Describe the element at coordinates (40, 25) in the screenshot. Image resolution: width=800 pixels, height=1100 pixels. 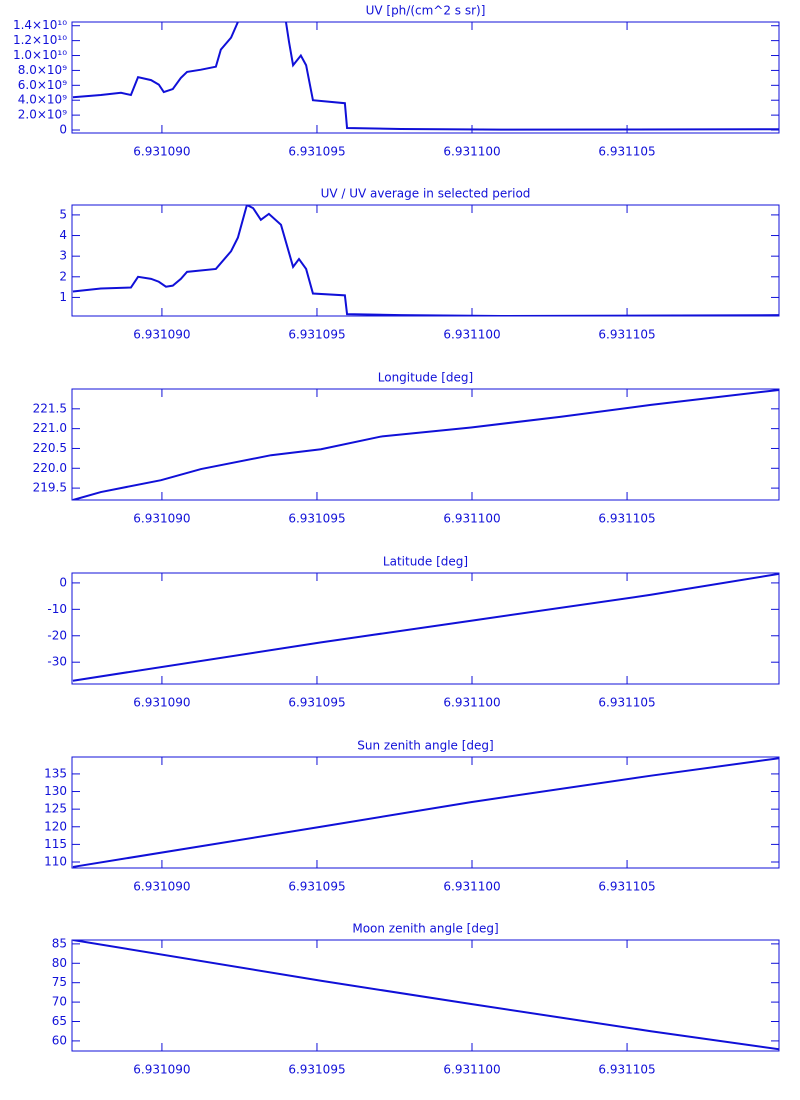
I see `y-tick-label: 1.4×10¹⁰` at that location.